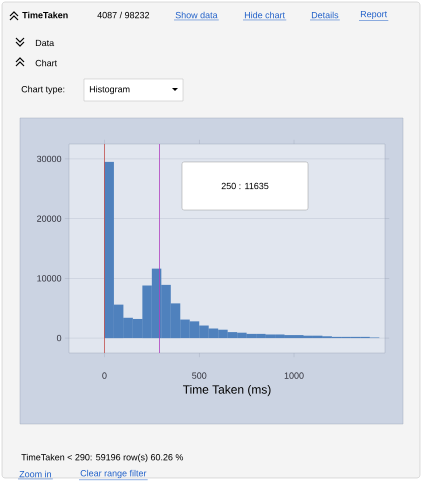  I want to click on y-tick-label: 0, so click(59, 338).